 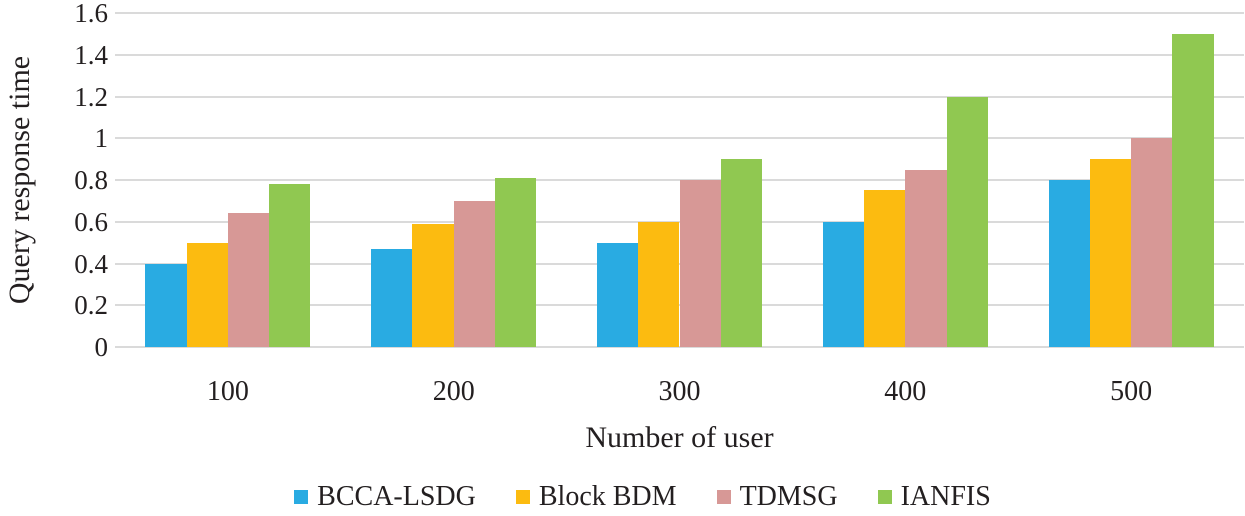 I want to click on legend-item-tdmsg: TDMSG, so click(x=777, y=496).